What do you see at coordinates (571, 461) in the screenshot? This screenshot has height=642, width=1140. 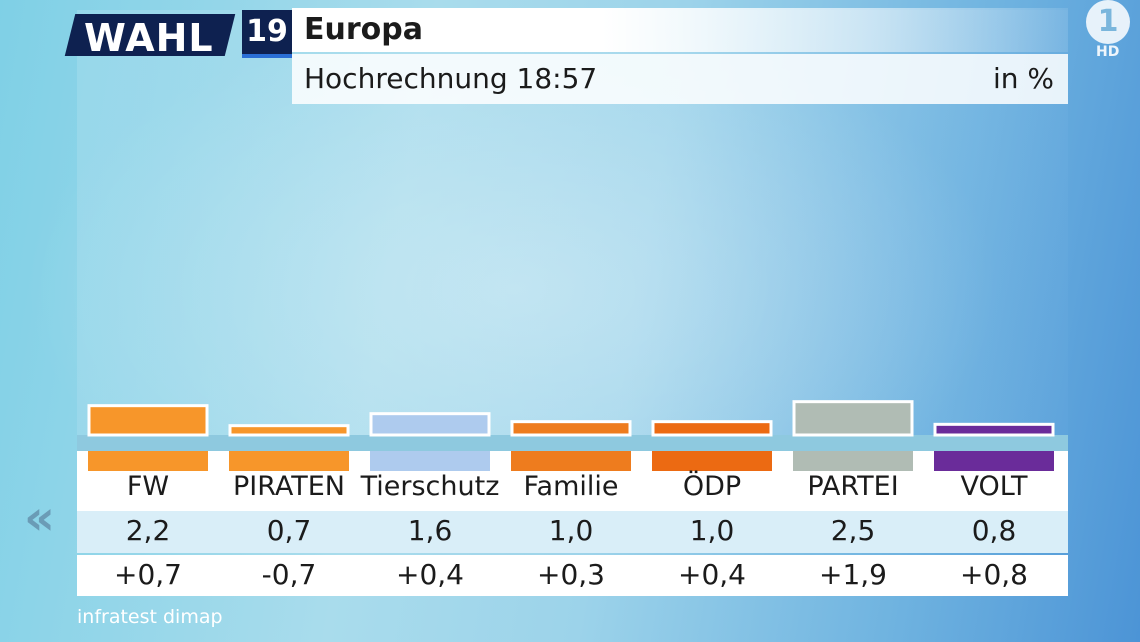 I see `color-key-familie` at bounding box center [571, 461].